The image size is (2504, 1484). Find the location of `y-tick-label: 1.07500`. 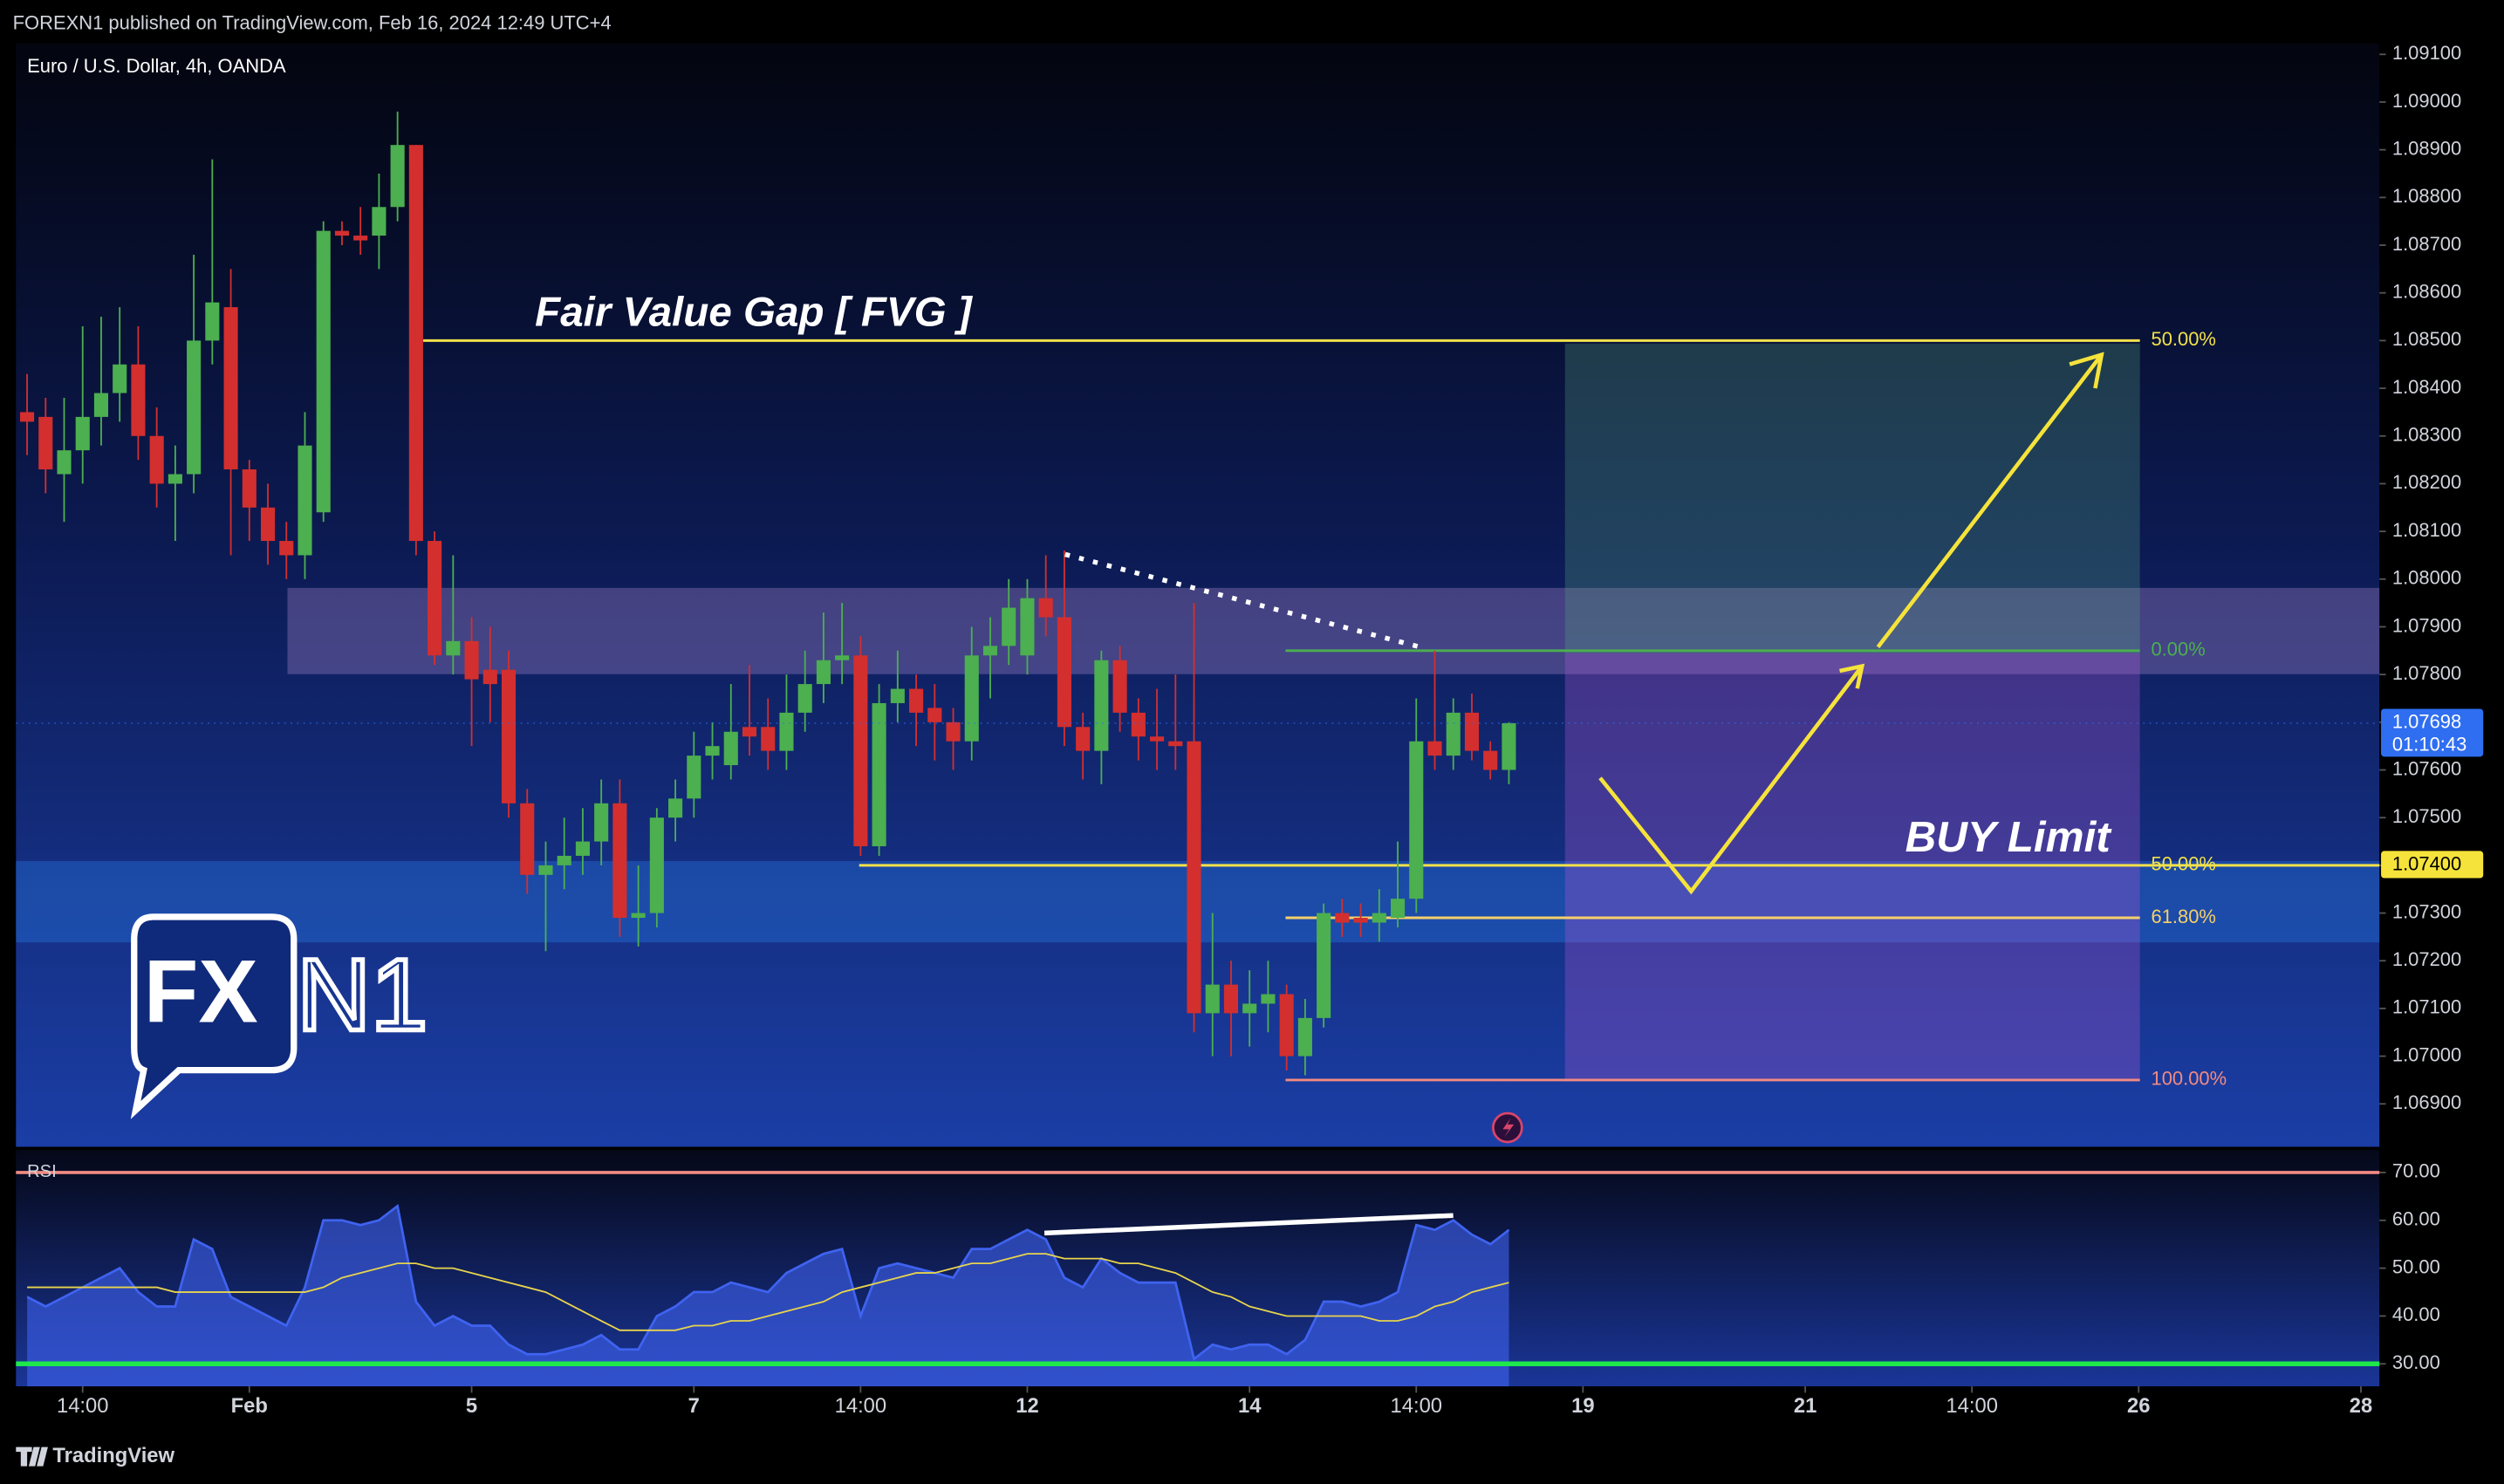

y-tick-label: 1.07500 is located at coordinates (2426, 816).